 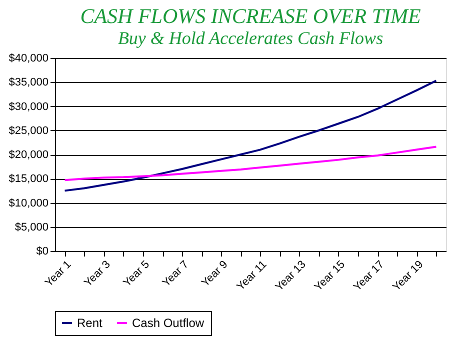 I want to click on y-tick-label: $20,000, so click(x=28, y=155).